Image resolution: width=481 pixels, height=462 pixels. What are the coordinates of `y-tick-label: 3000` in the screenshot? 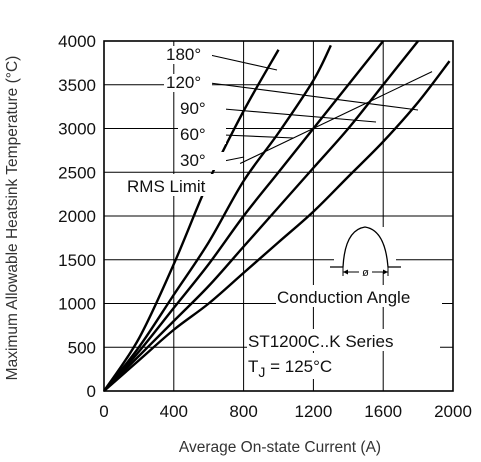 It's located at (77, 129).